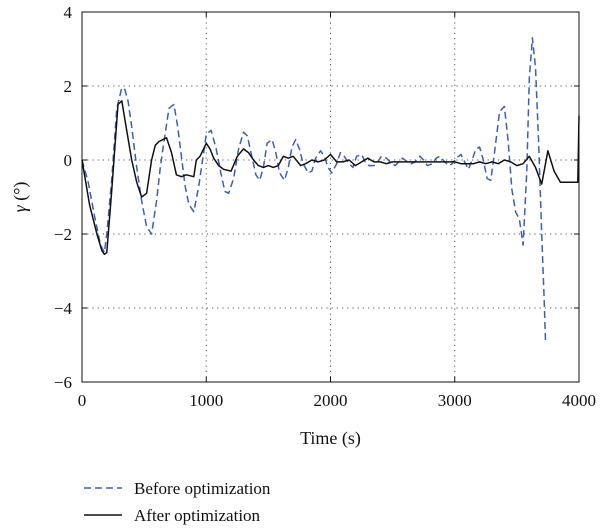  Describe the element at coordinates (331, 400) in the screenshot. I see `x-tick-label: 2000` at that location.